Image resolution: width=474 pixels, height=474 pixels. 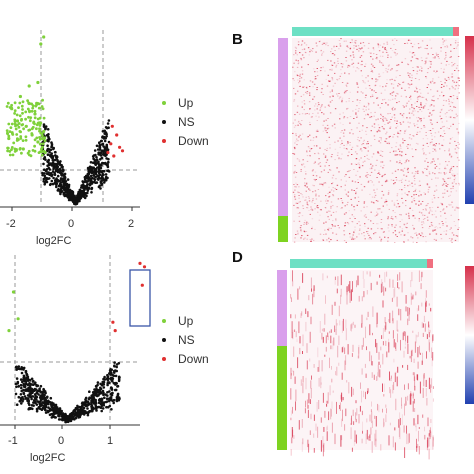 What do you see at coordinates (75, 359) in the screenshot?
I see `volcano-bottom: -1 0 1 log2FC` at bounding box center [75, 359].